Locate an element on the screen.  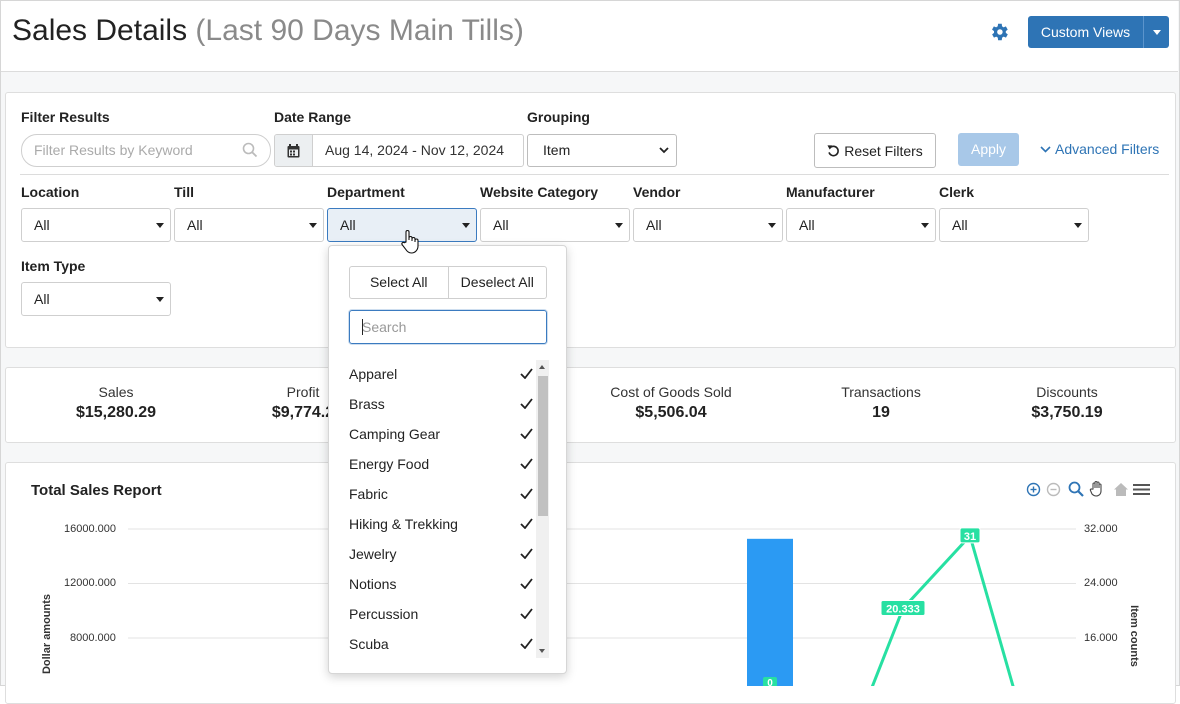
department-option-label: Percussion is located at coordinates (384, 614).